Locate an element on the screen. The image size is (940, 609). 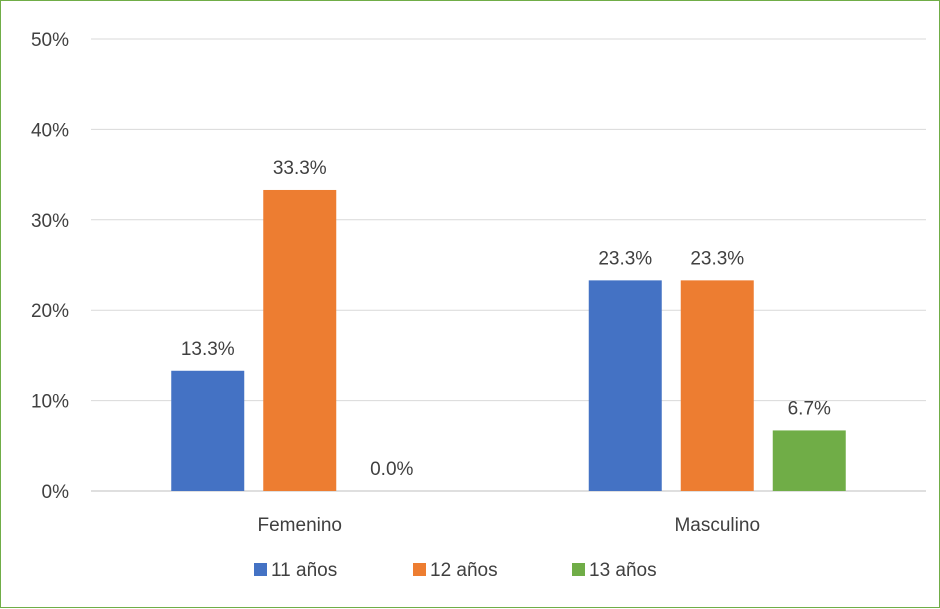
legend-label: 13 años is located at coordinates (623, 570).